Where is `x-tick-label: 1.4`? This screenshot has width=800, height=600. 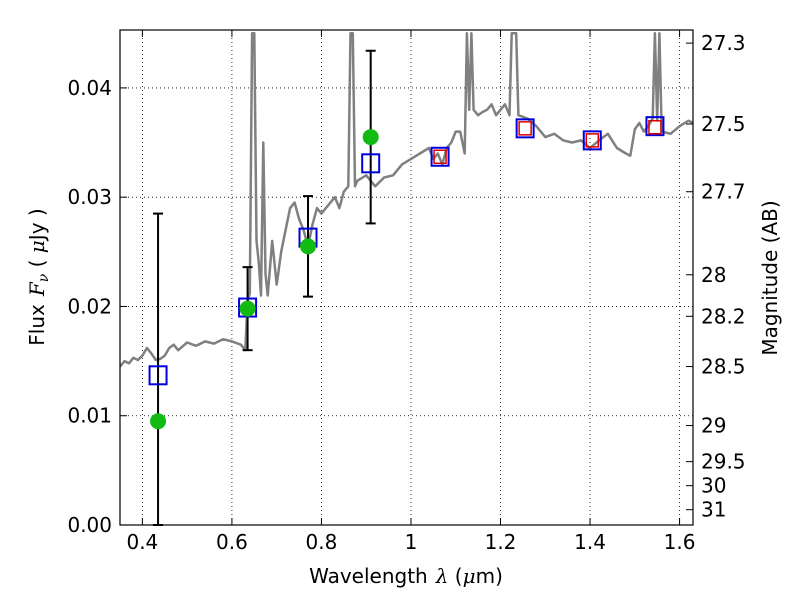 x-tick-label: 1.4 is located at coordinates (590, 542).